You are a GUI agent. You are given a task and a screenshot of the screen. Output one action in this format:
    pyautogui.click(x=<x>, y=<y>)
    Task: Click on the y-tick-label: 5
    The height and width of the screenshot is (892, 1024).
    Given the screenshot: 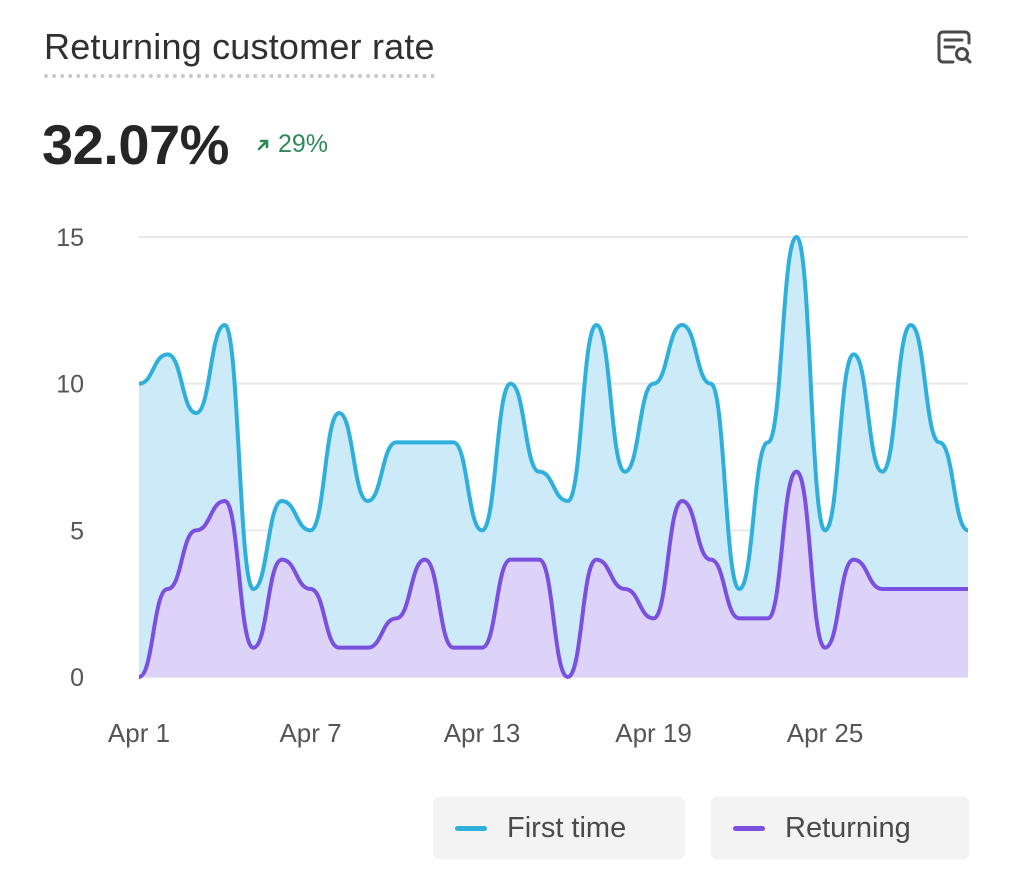 What is the action you would take?
    pyautogui.click(x=77, y=531)
    